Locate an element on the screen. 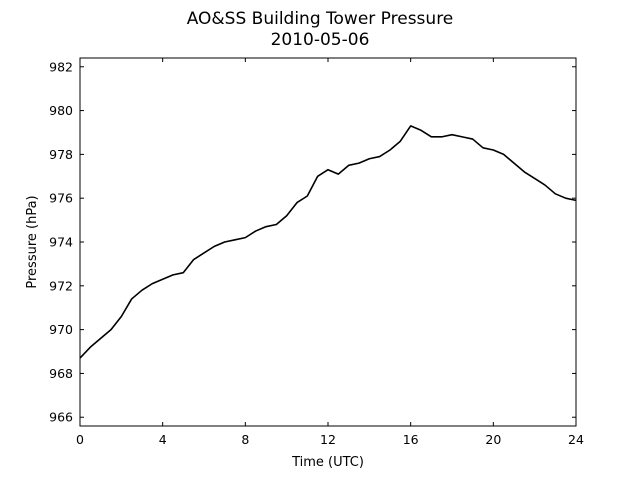 The width and height of the screenshot is (640, 480). y-tick-label: 978 is located at coordinates (61, 154).